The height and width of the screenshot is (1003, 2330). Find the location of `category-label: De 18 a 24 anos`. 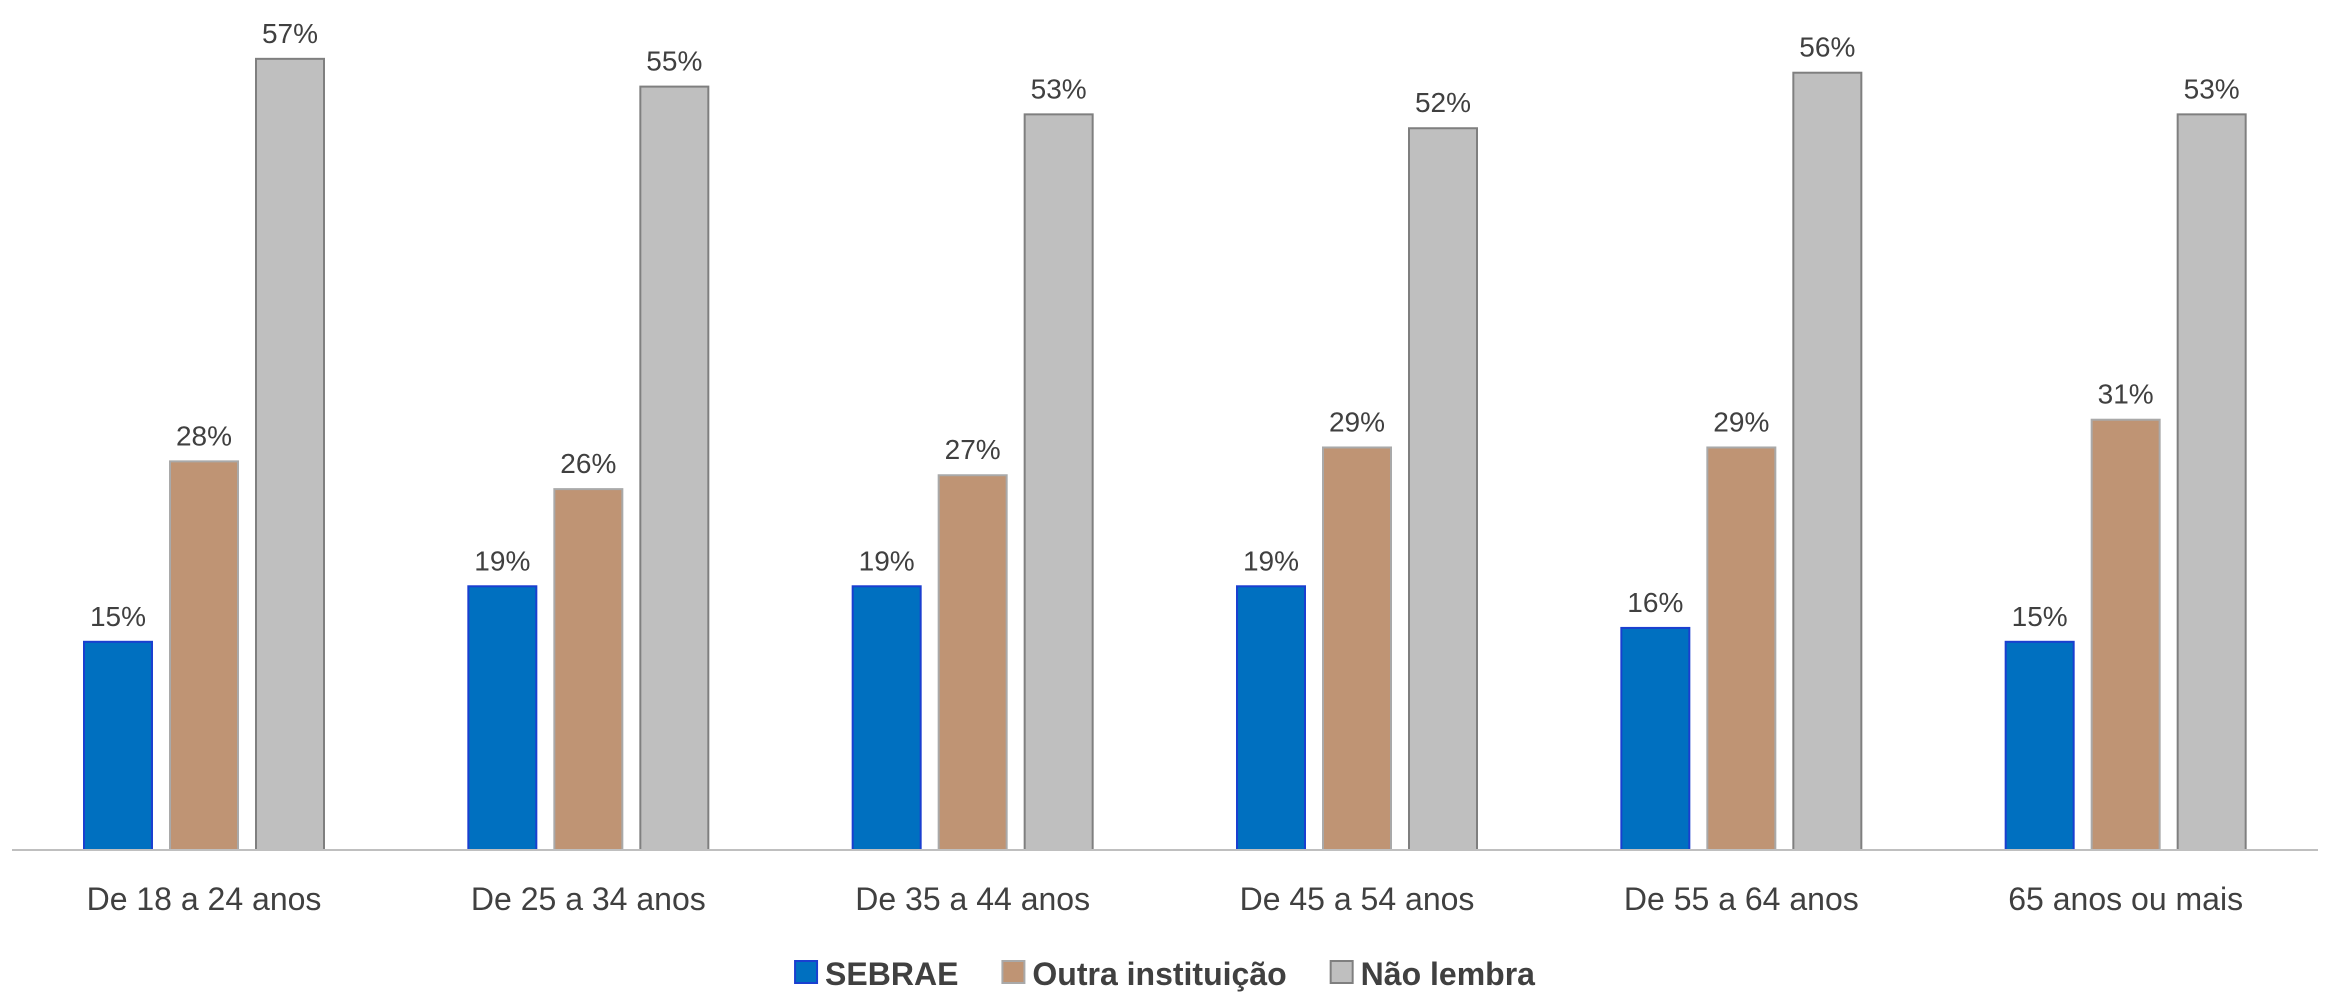

category-label: De 18 a 24 anos is located at coordinates (204, 899).